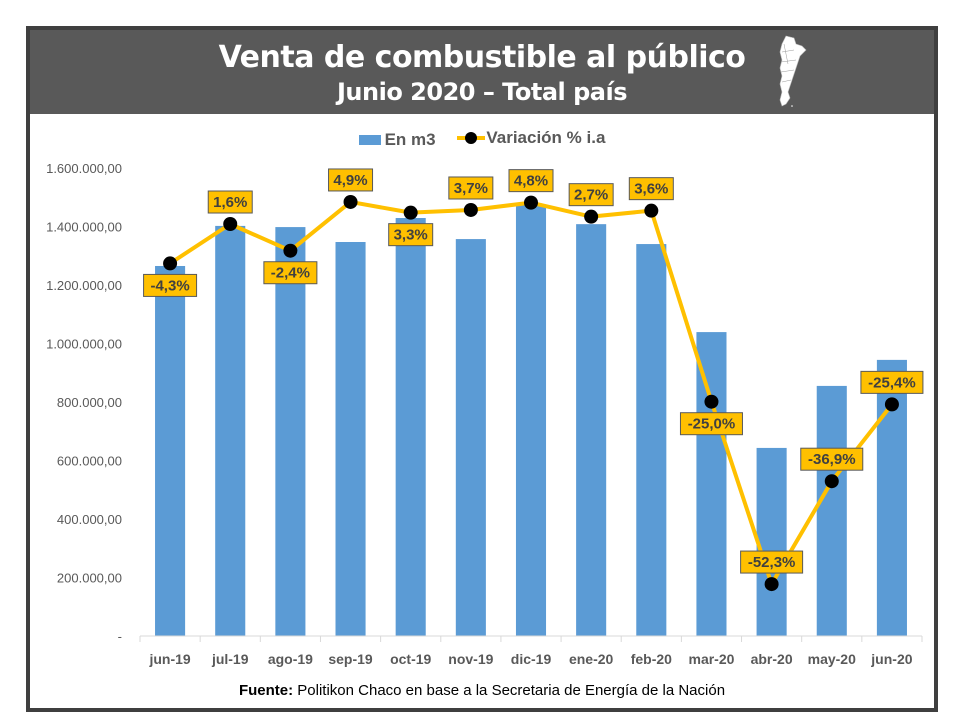 Image resolution: width=960 pixels, height=720 pixels. I want to click on data-label: -36,9%, so click(832, 459).